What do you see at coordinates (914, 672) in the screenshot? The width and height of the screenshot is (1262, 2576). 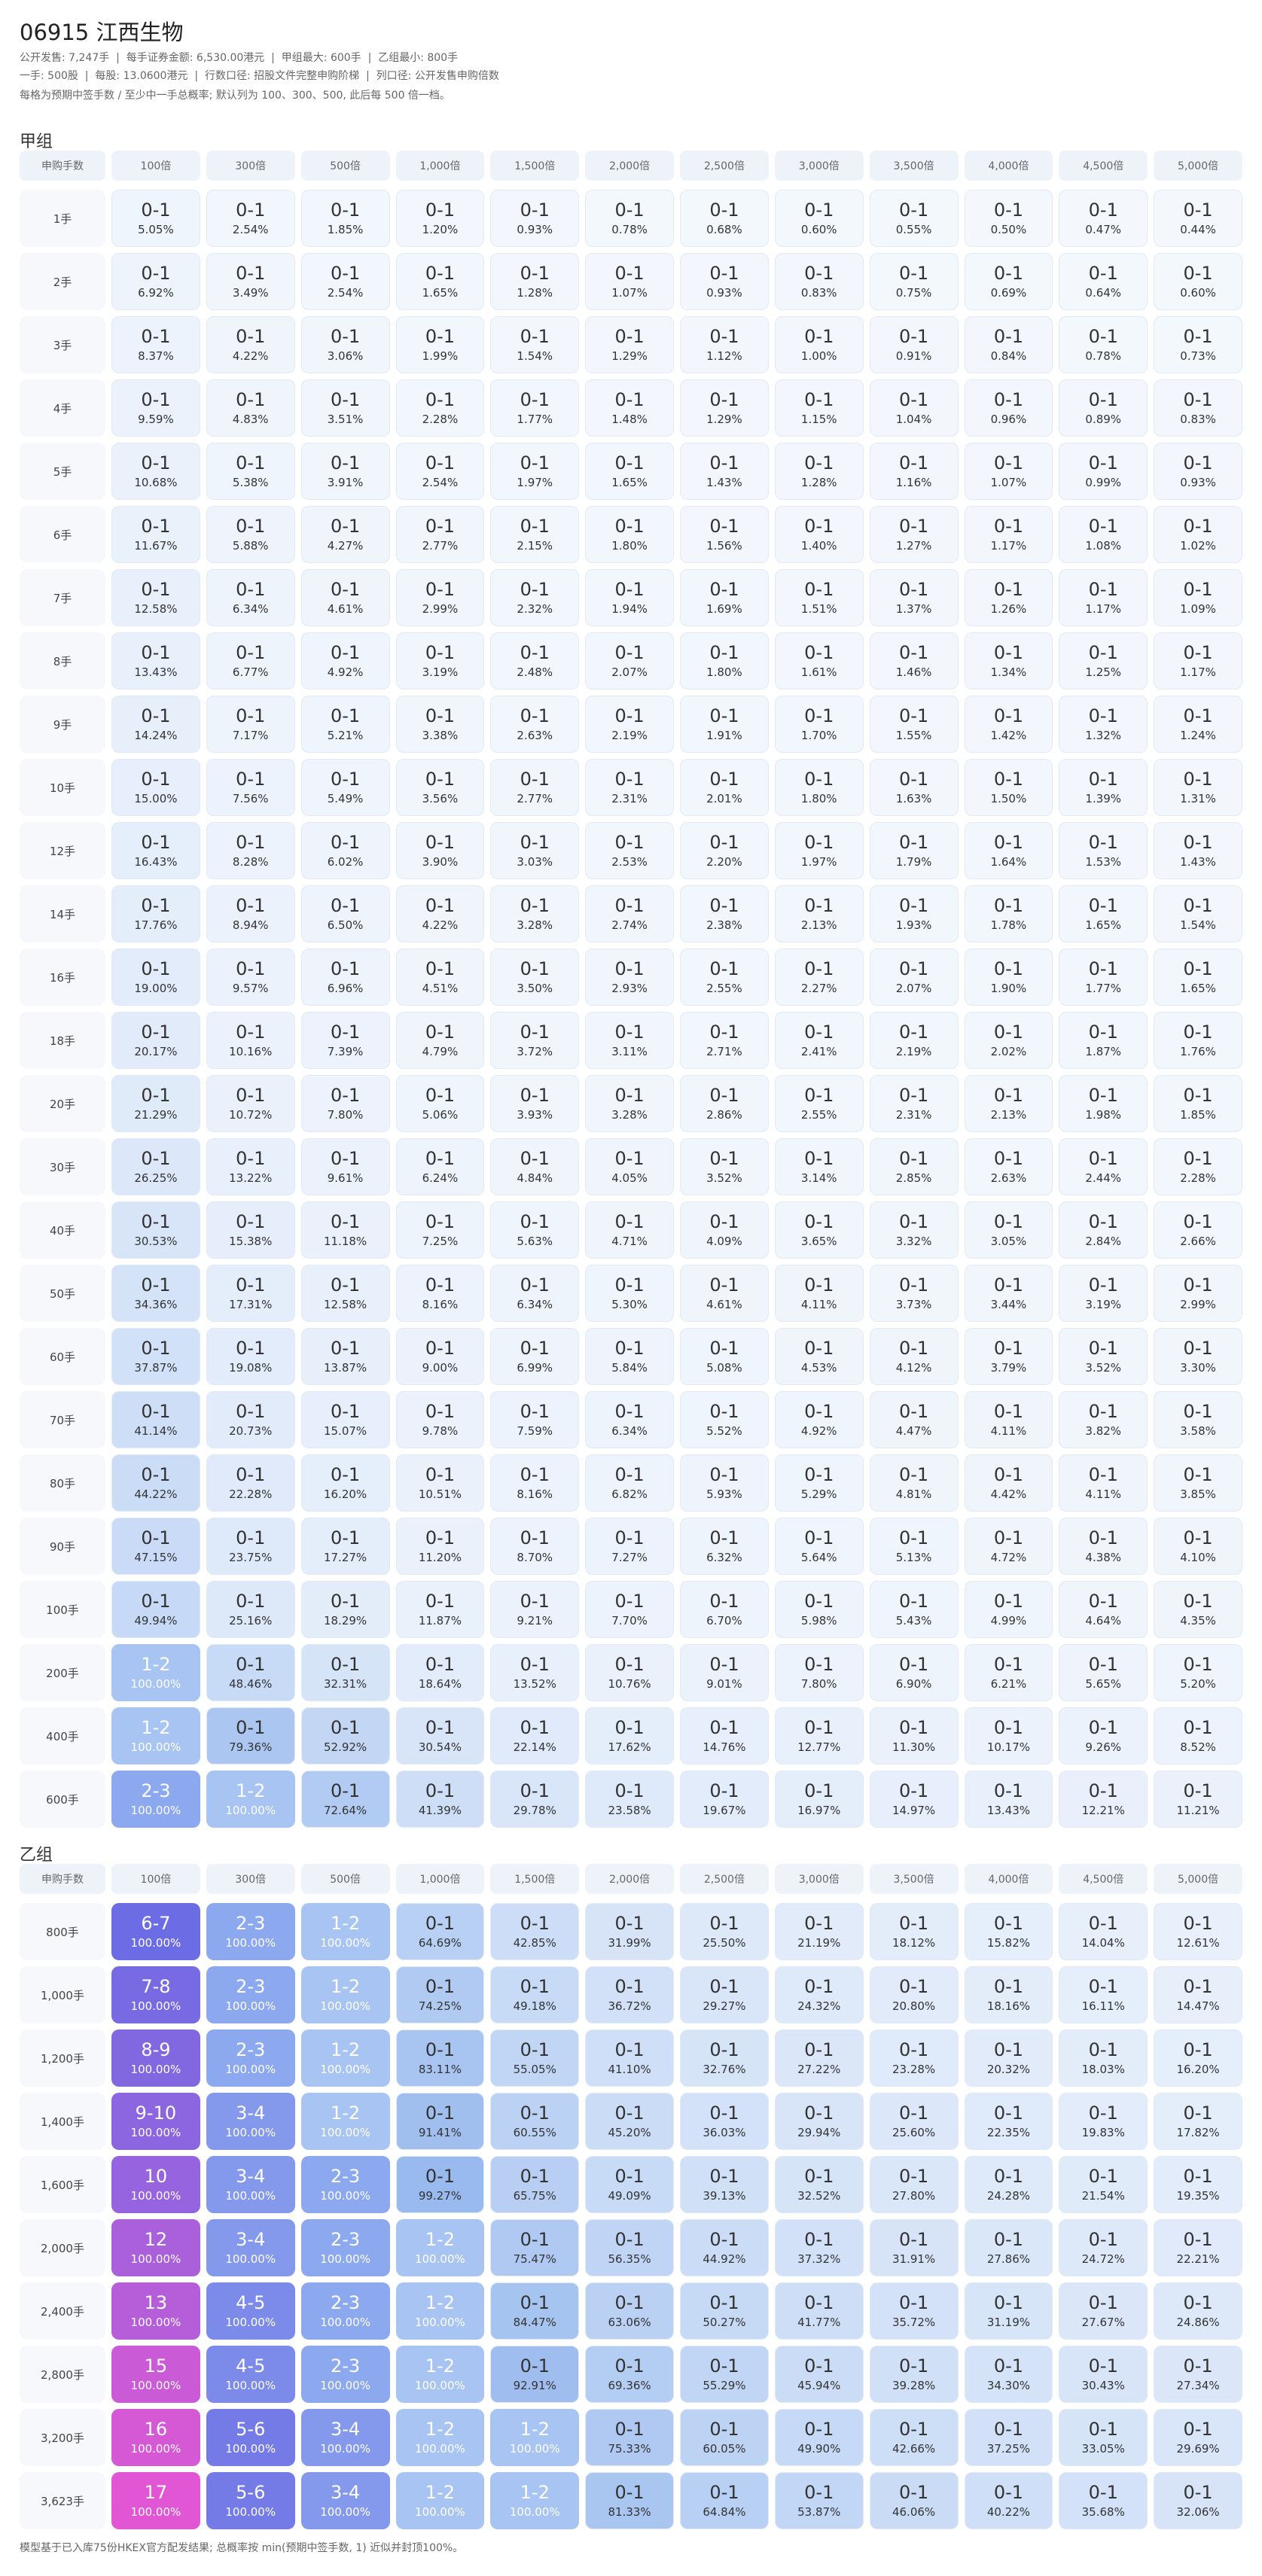 I see `win-probability: 1.46%` at bounding box center [914, 672].